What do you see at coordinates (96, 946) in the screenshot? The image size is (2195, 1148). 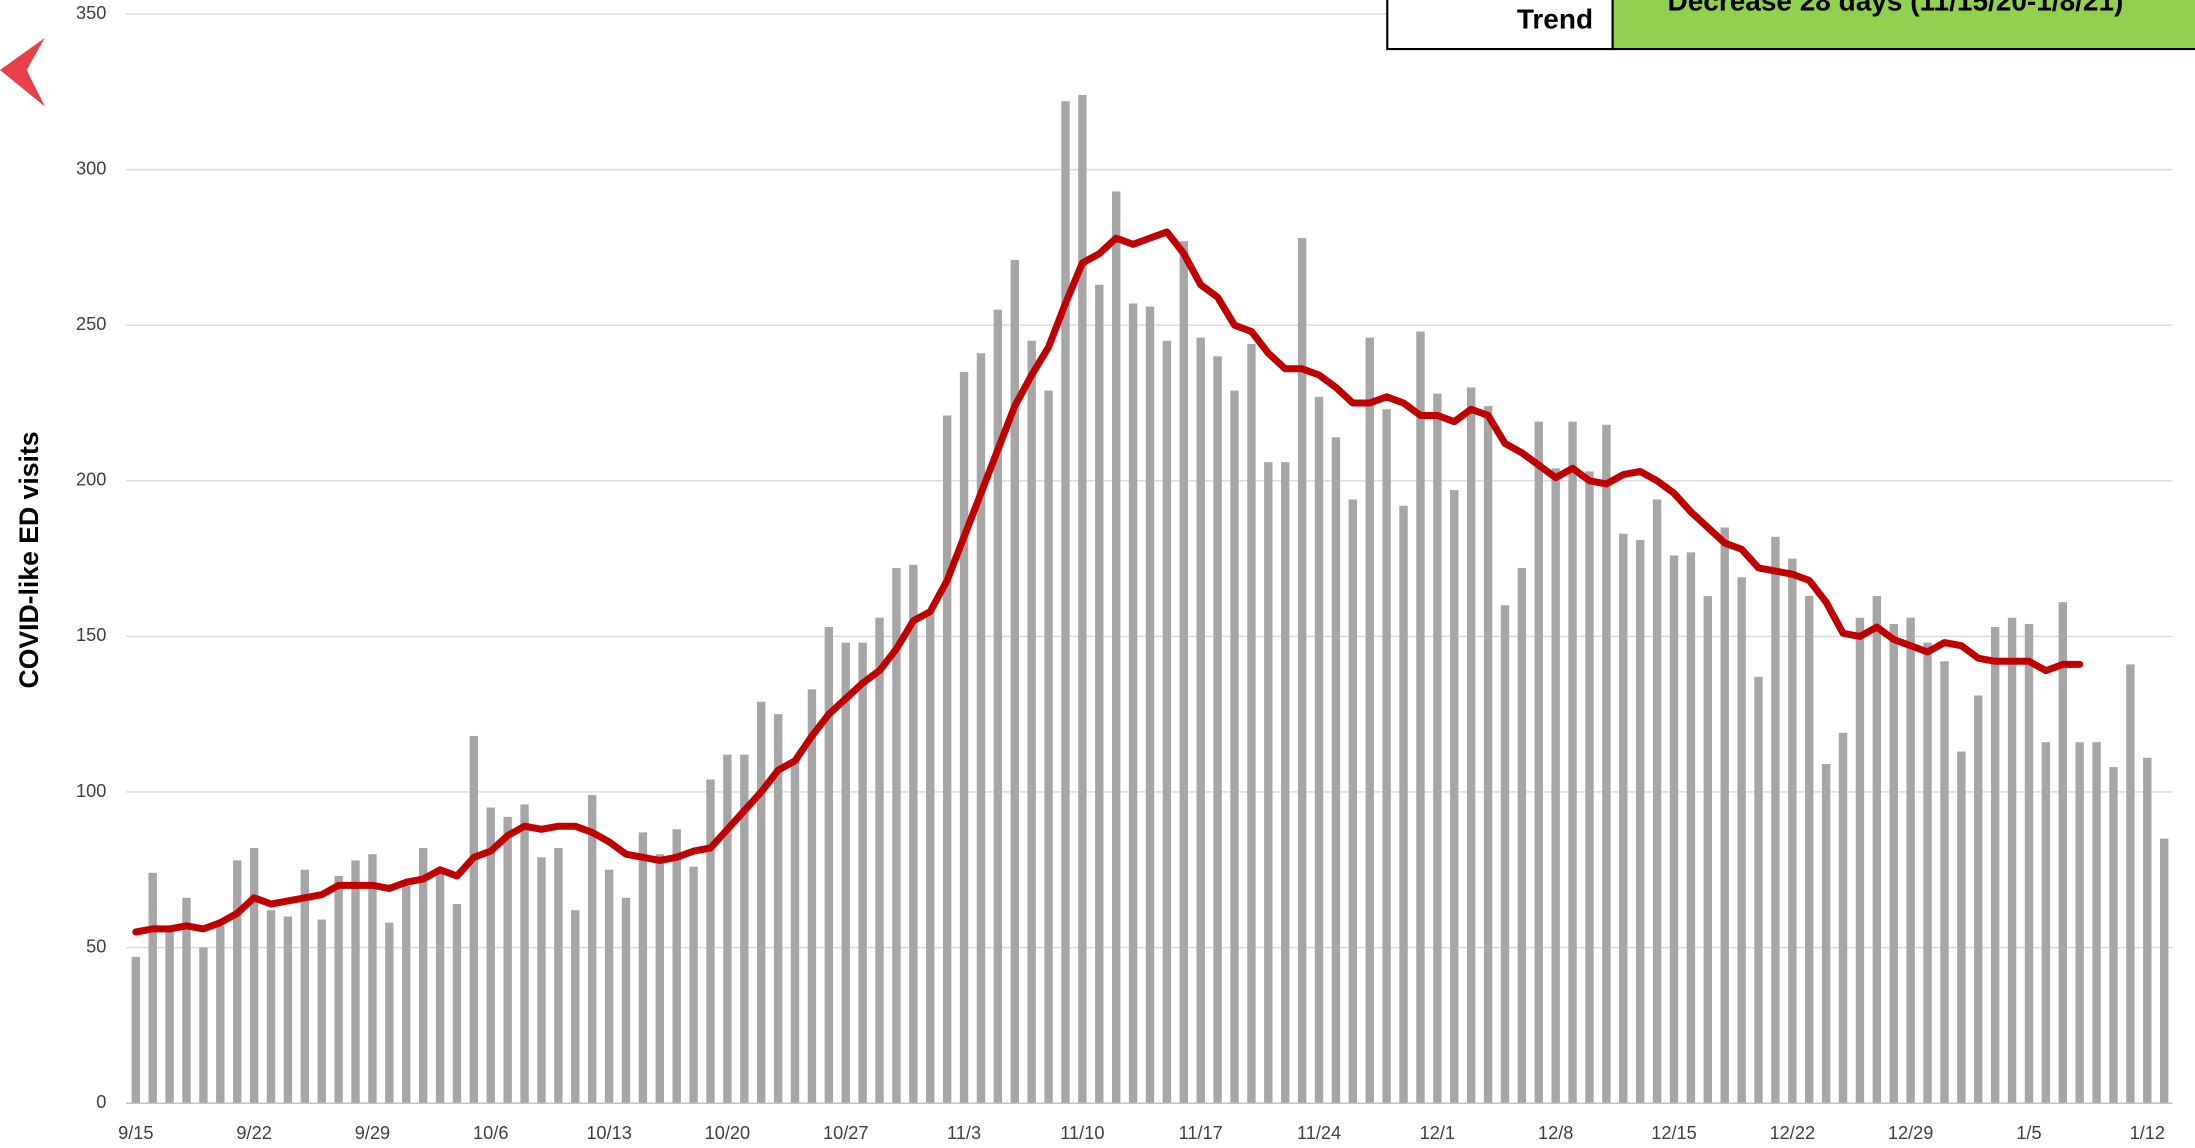 I see `y-tick-label: 50` at bounding box center [96, 946].